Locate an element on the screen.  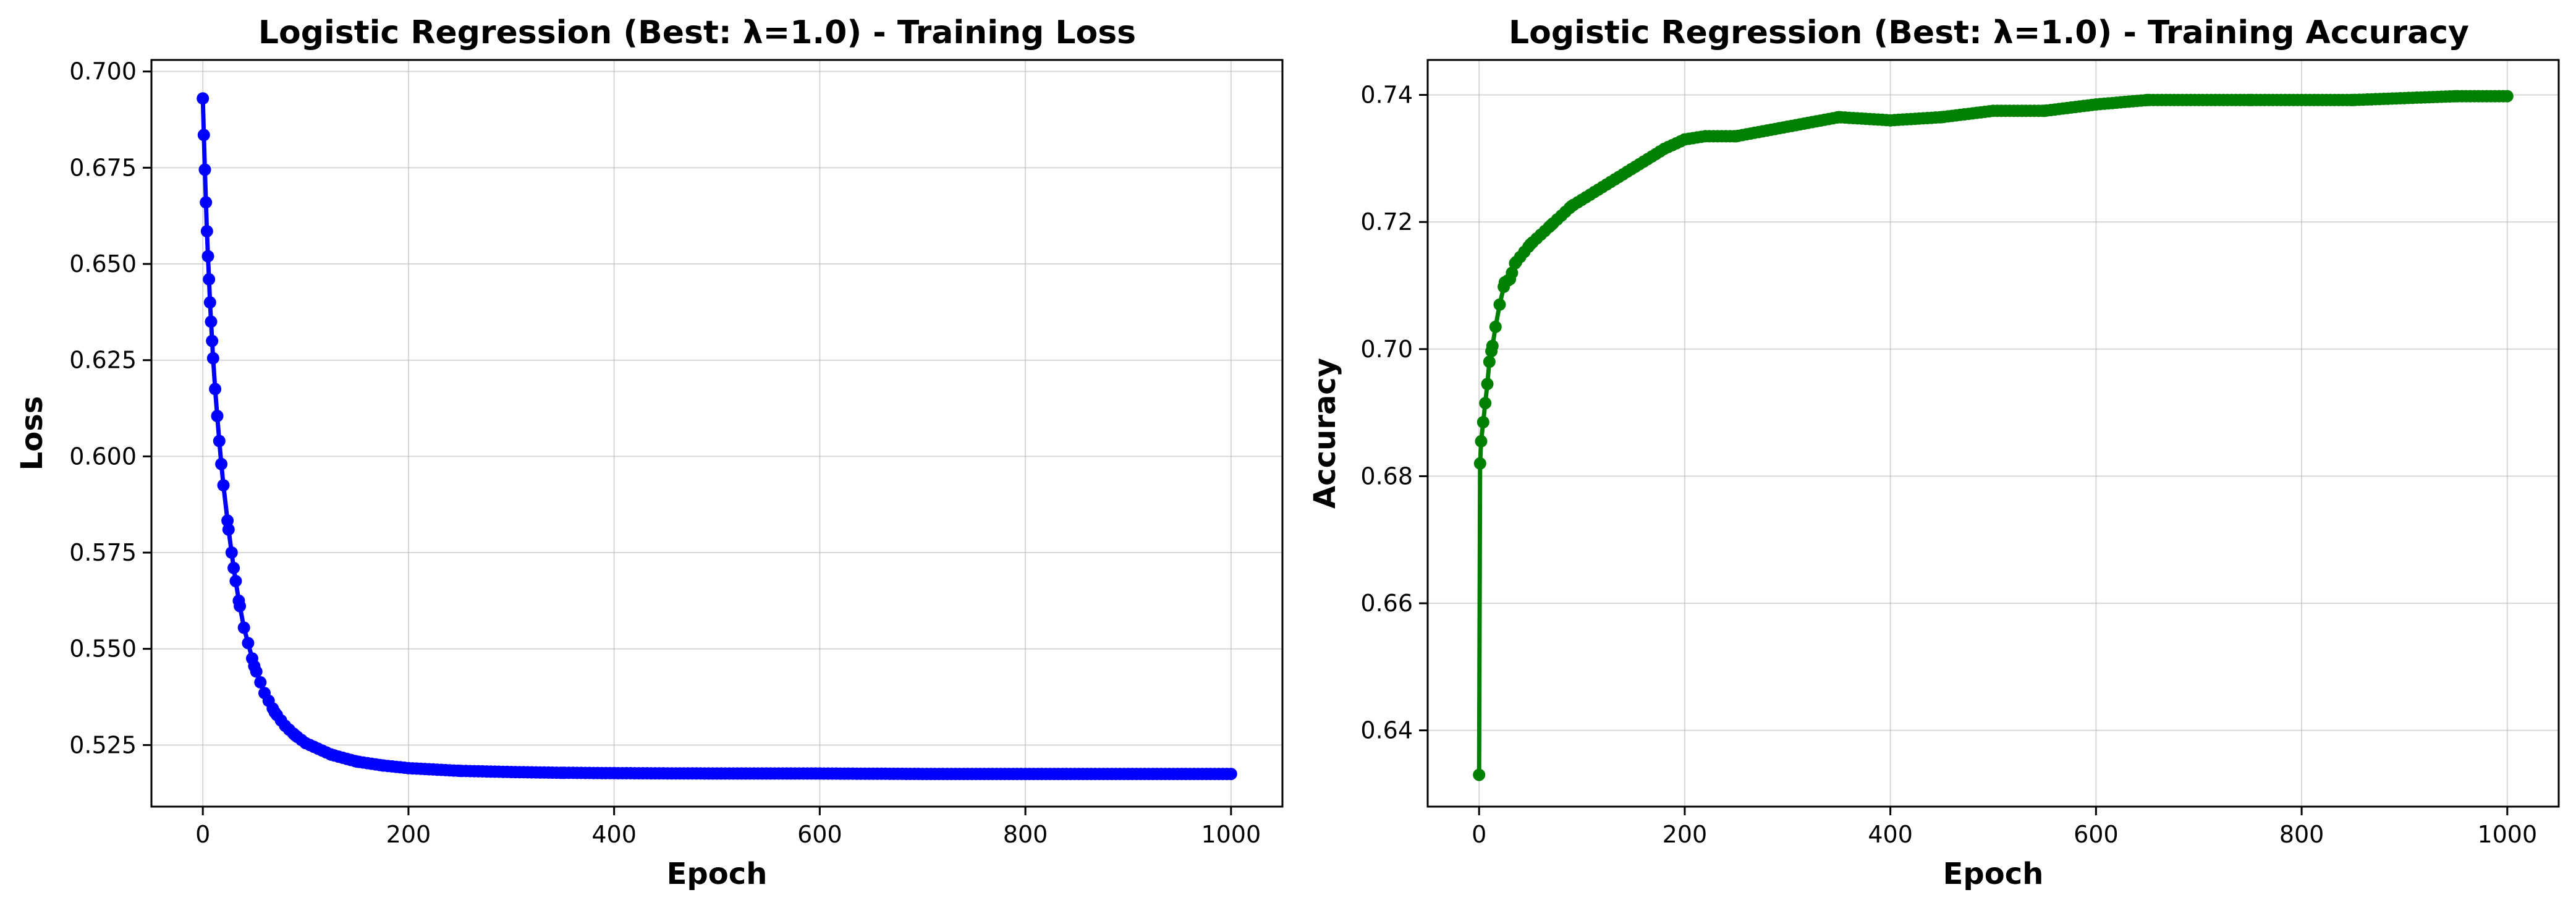
loss-y-tick-label: 0.550 is located at coordinates (103, 649).